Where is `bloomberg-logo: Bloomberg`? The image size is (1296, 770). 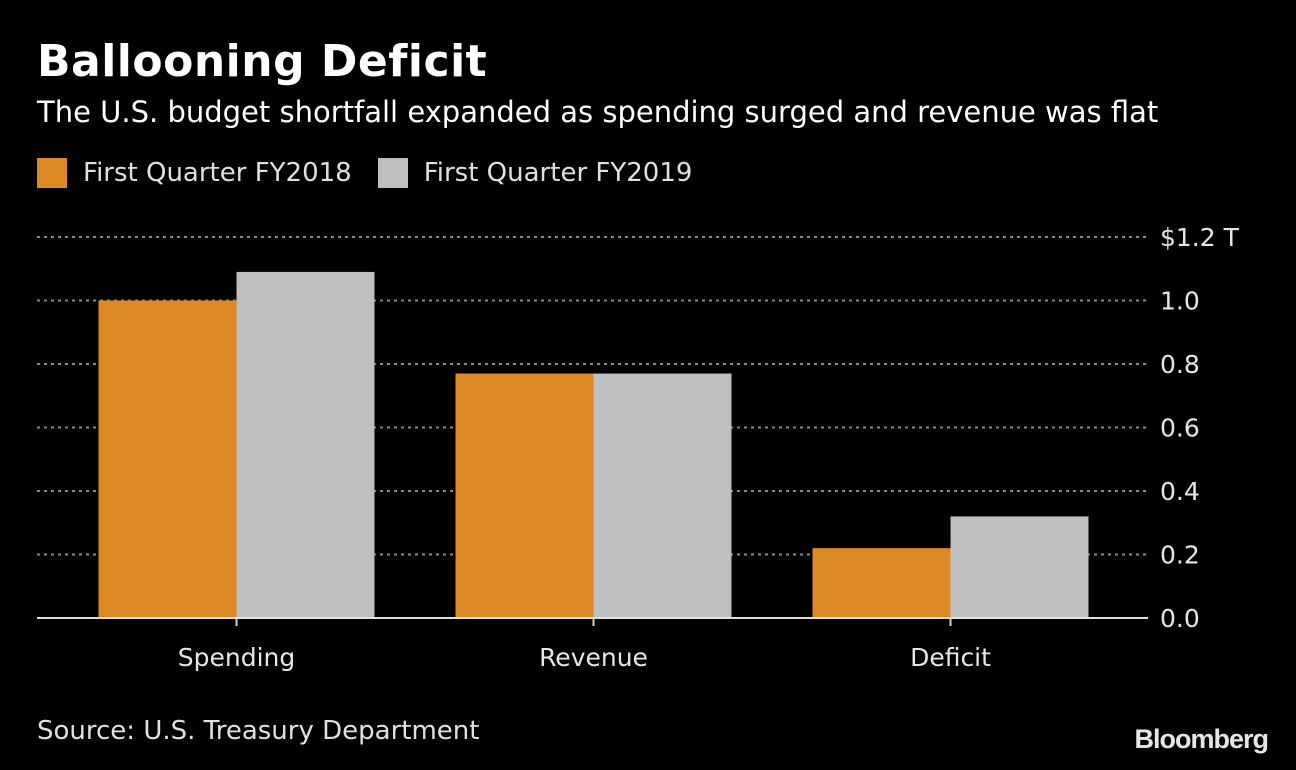
bloomberg-logo: Bloomberg is located at coordinates (1201, 739).